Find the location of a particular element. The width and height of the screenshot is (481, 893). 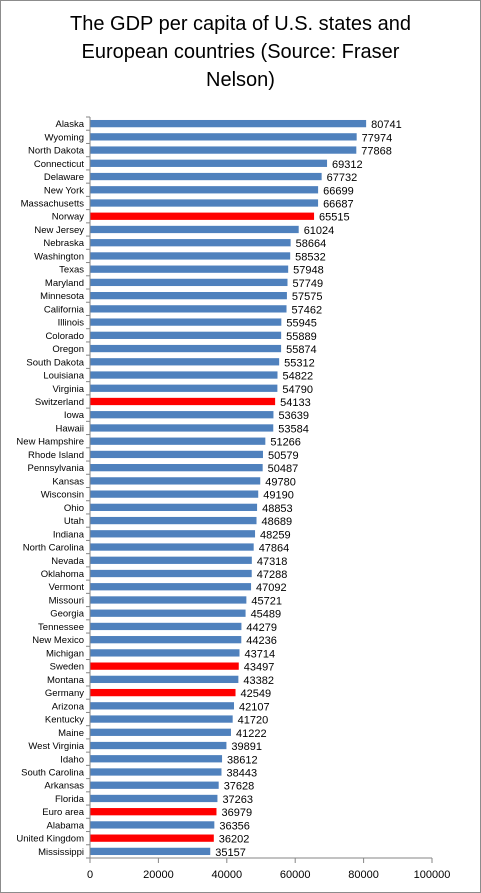

value-label-california: 57462 is located at coordinates (307, 310).